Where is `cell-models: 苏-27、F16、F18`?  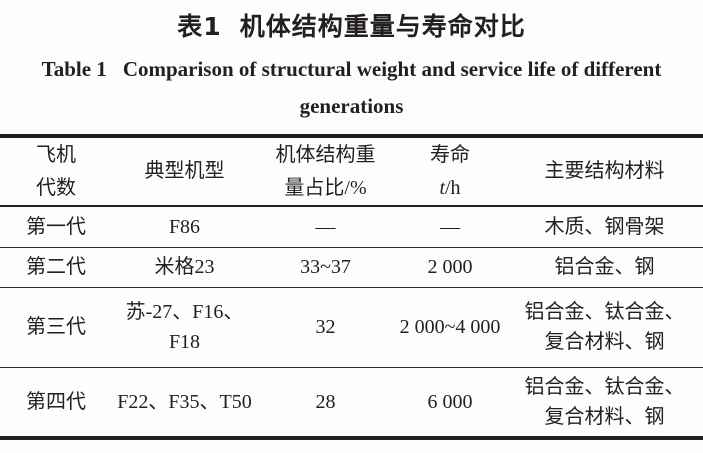
cell-models: 苏-27、F16、F18 is located at coordinates (184, 327).